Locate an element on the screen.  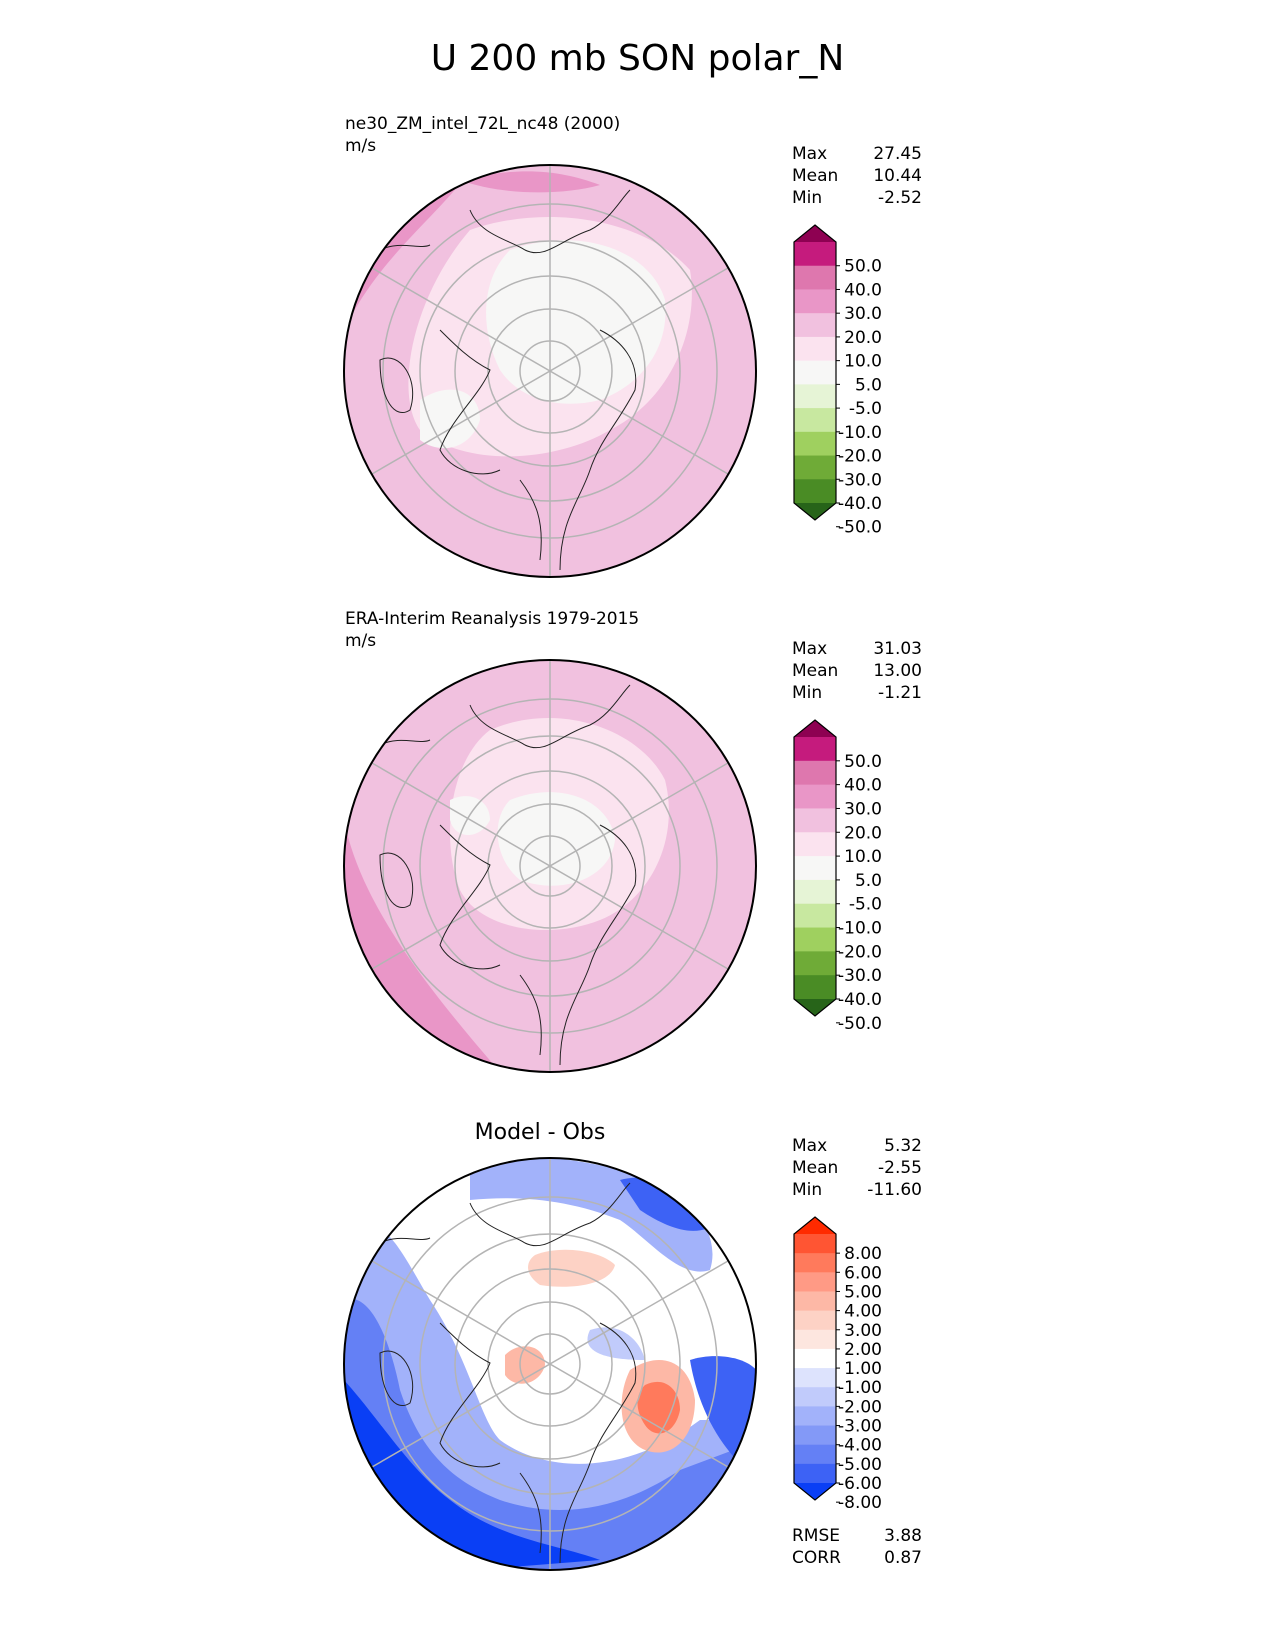
colorbar-tick-label: 1.00 is located at coordinates (863, 1369).